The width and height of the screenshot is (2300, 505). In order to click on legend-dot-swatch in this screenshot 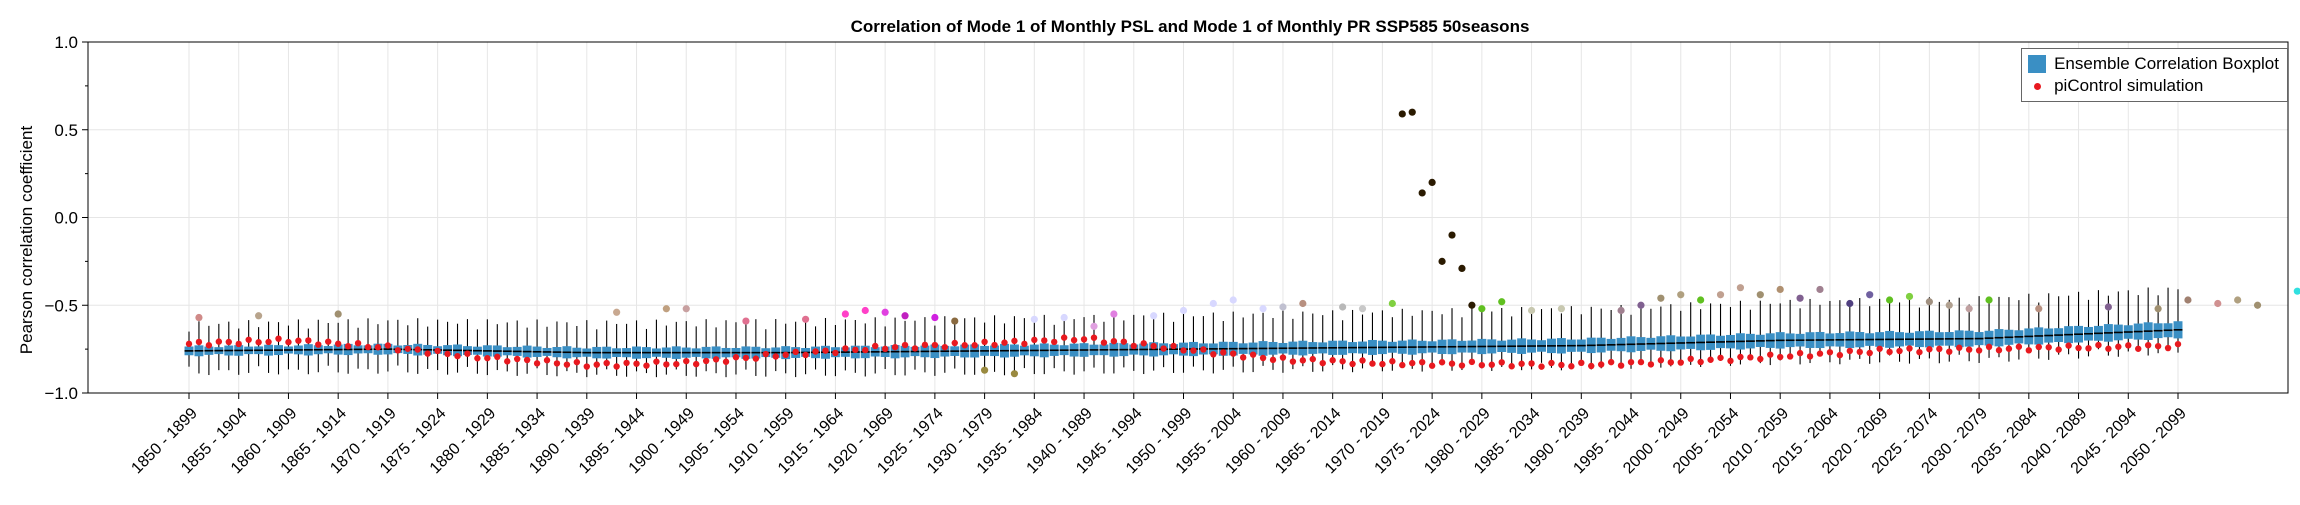, I will do `click(2037, 86)`.